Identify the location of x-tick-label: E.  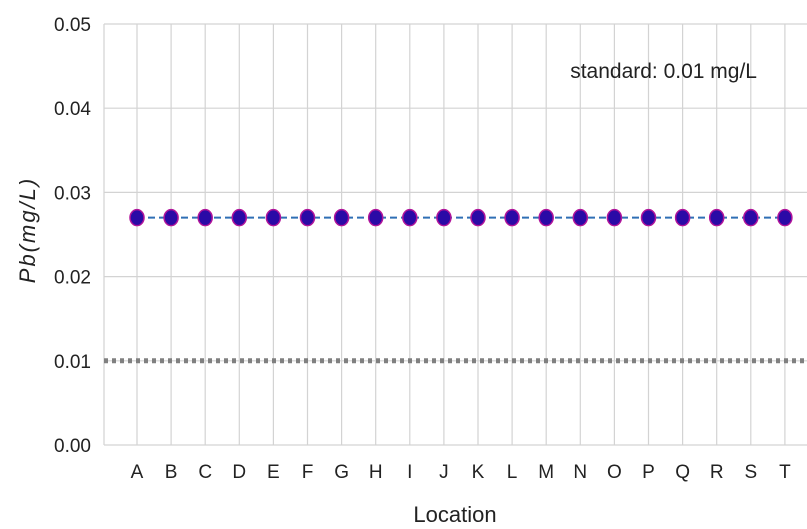
(273, 472).